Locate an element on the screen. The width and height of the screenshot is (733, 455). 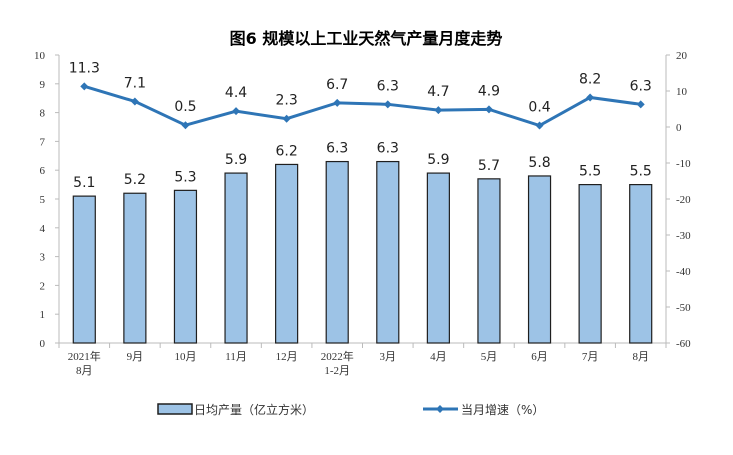
line-data-label: 7.1 is located at coordinates (135, 83).